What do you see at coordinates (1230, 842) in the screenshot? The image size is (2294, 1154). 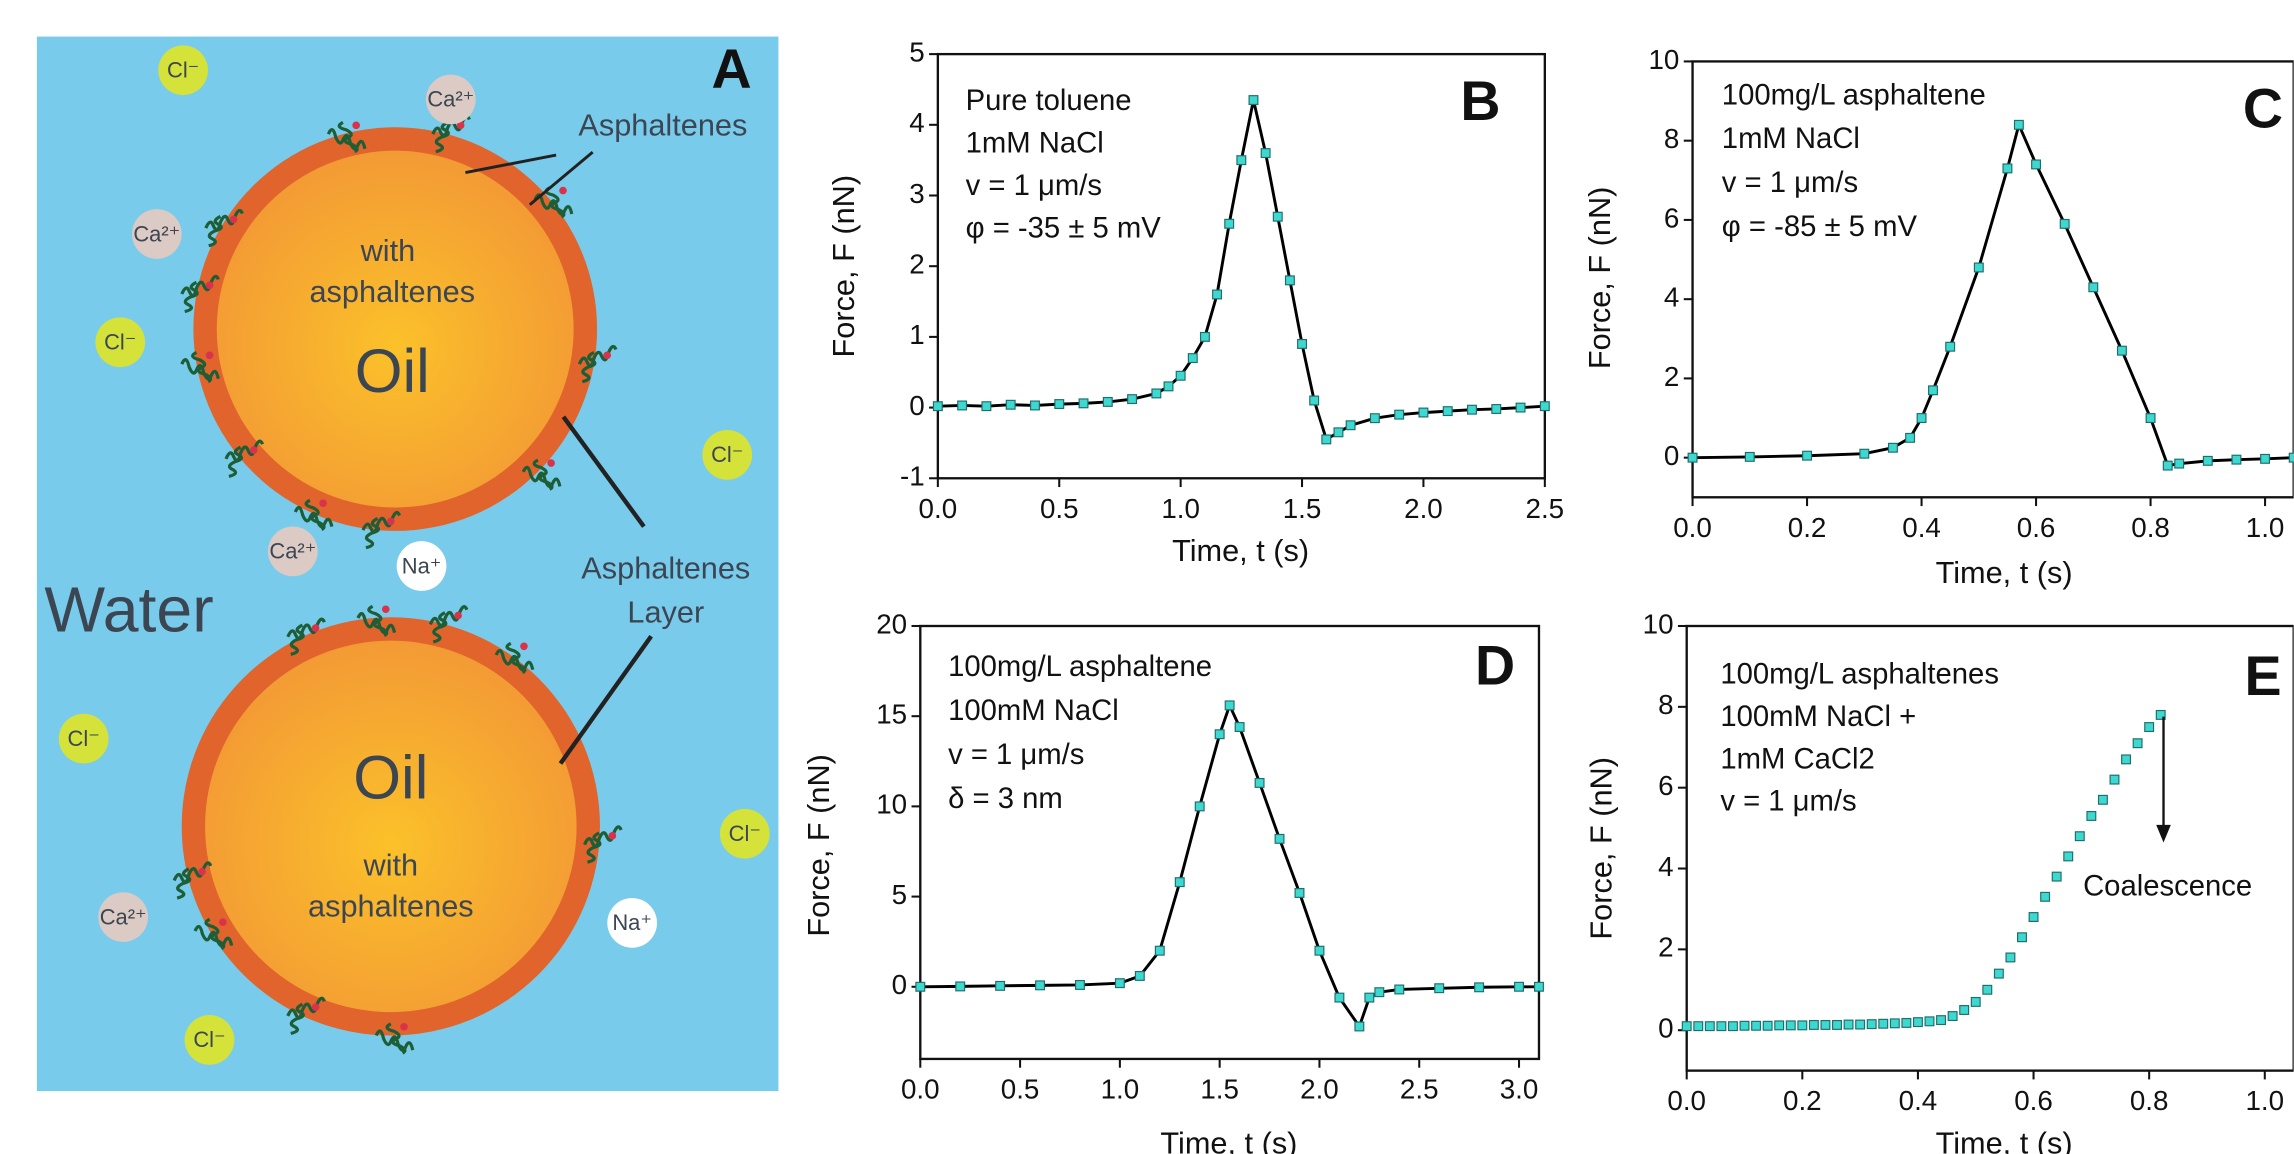 I see `plot-frame` at bounding box center [1230, 842].